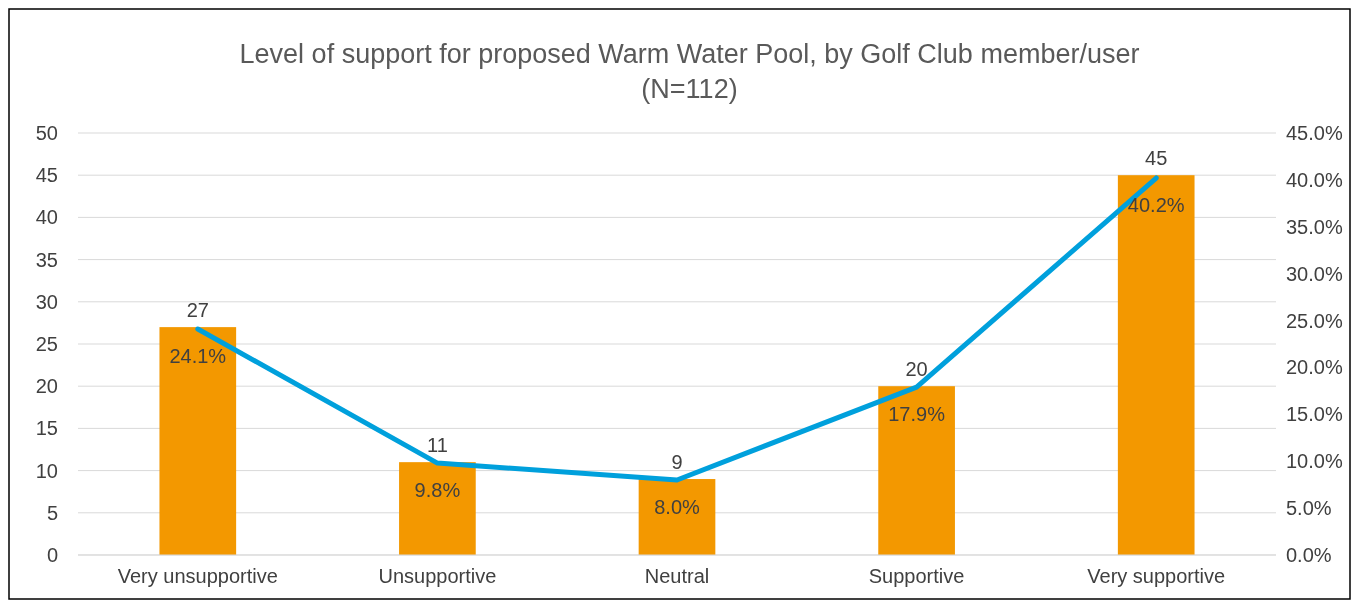 The height and width of the screenshot is (608, 1359). Describe the element at coordinates (1314, 226) in the screenshot. I see `y2-tick-label: 35.0%` at that location.